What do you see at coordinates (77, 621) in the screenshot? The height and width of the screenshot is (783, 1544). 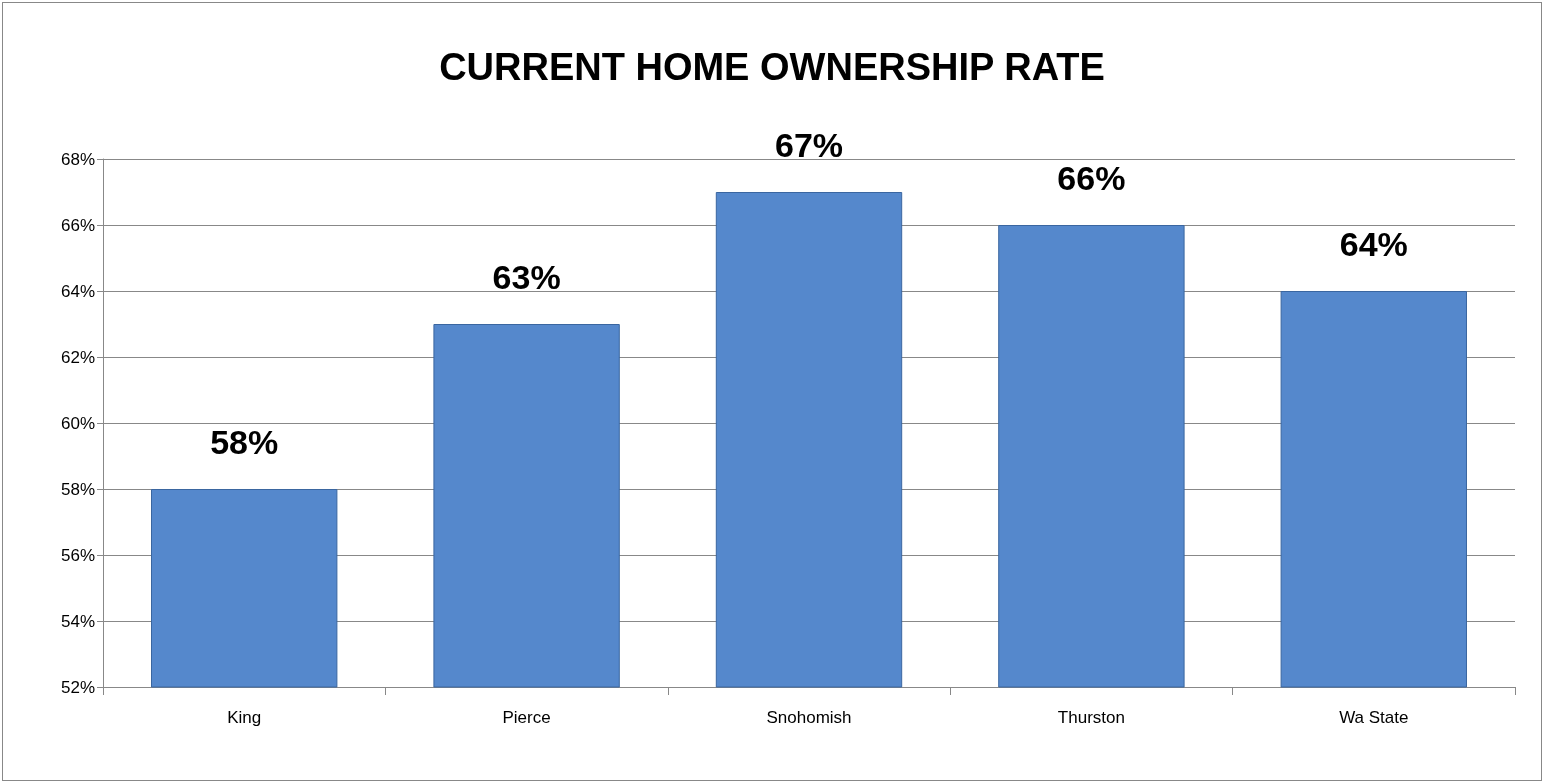 I see `y-tick-label: 54%` at bounding box center [77, 621].